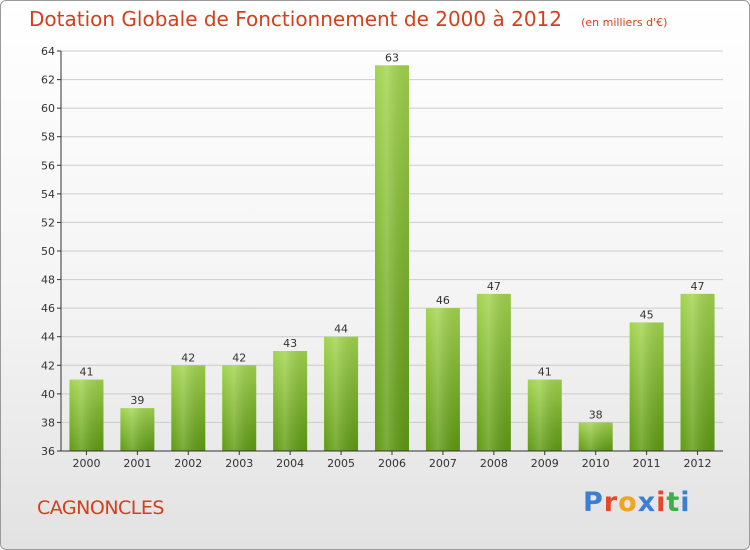 The width and height of the screenshot is (750, 550). I want to click on data-label-2004: 43, so click(290, 343).